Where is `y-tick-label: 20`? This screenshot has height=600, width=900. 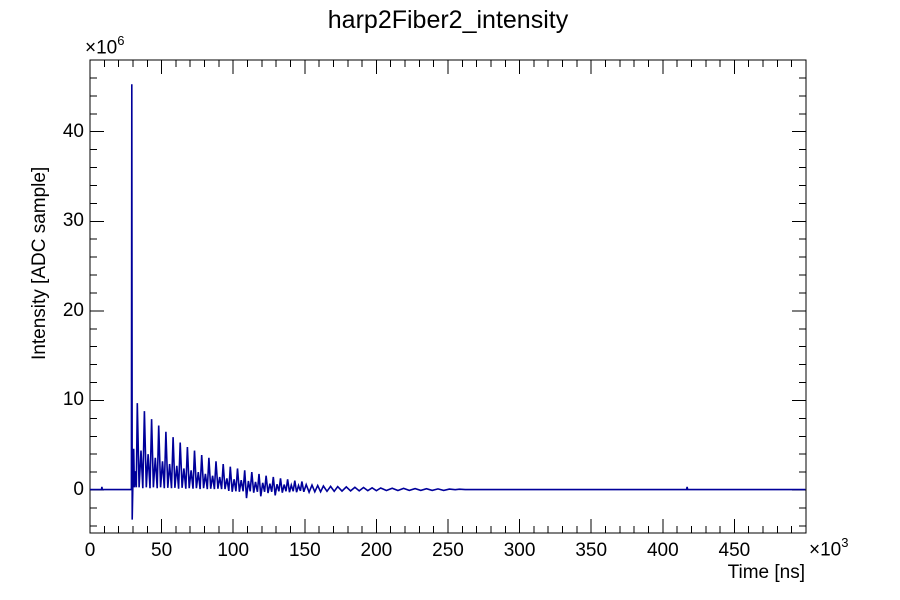 y-tick-label: 20 is located at coordinates (73, 310).